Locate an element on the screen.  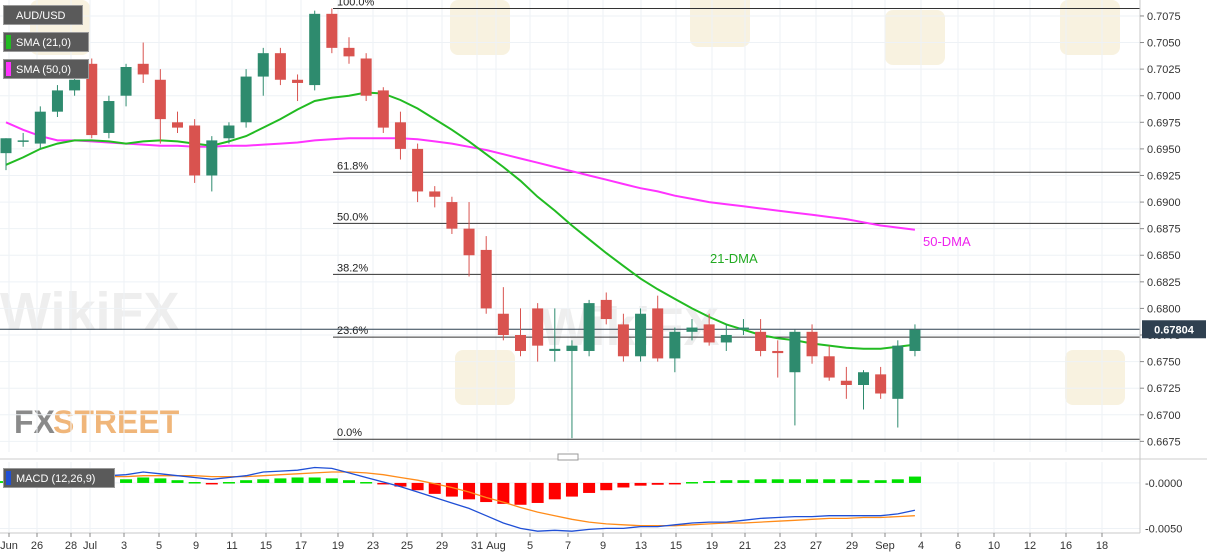
symbol-label: AUD/USD is located at coordinates (41, 16).